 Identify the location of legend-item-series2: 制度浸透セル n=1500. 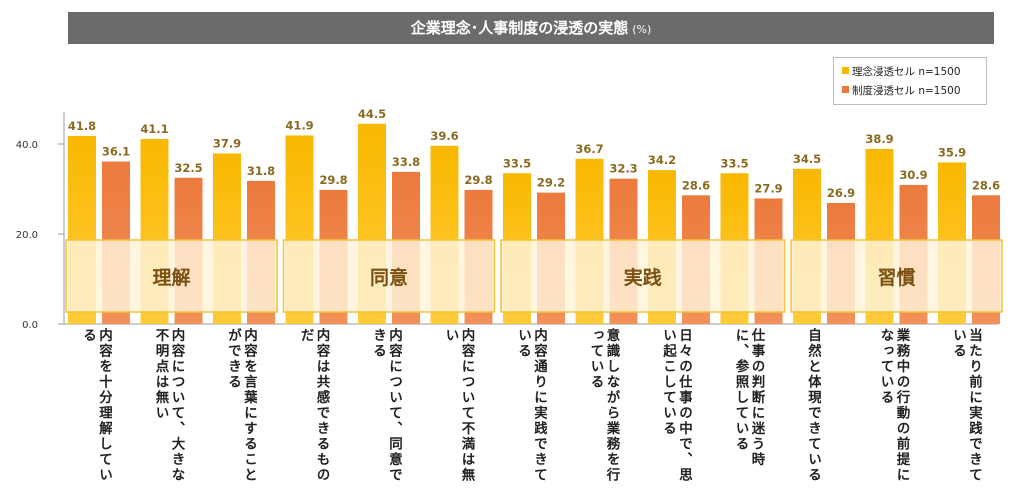
(901, 91).